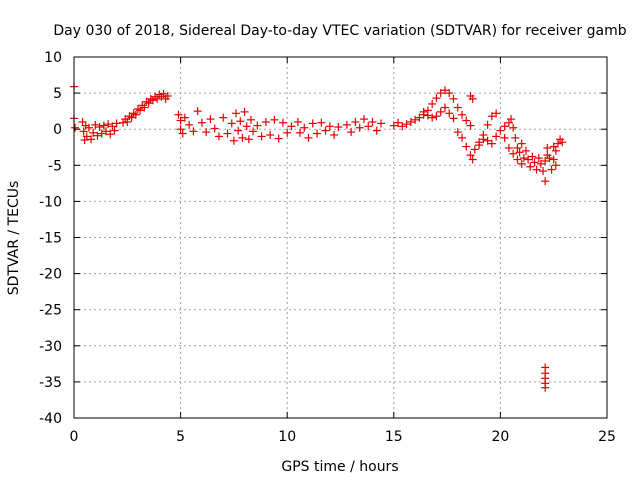 Image resolution: width=640 pixels, height=480 pixels. I want to click on x-axis-label: GPS time / hours, so click(339, 467).